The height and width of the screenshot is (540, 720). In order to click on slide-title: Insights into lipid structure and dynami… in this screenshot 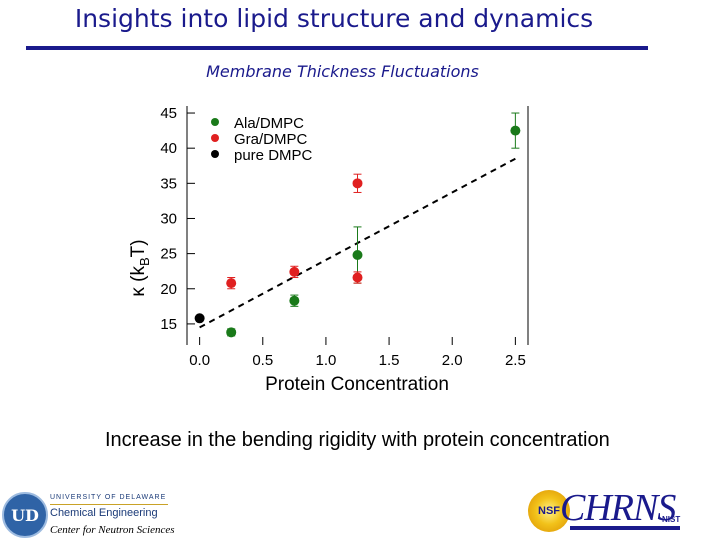, I will do `click(334, 18)`.